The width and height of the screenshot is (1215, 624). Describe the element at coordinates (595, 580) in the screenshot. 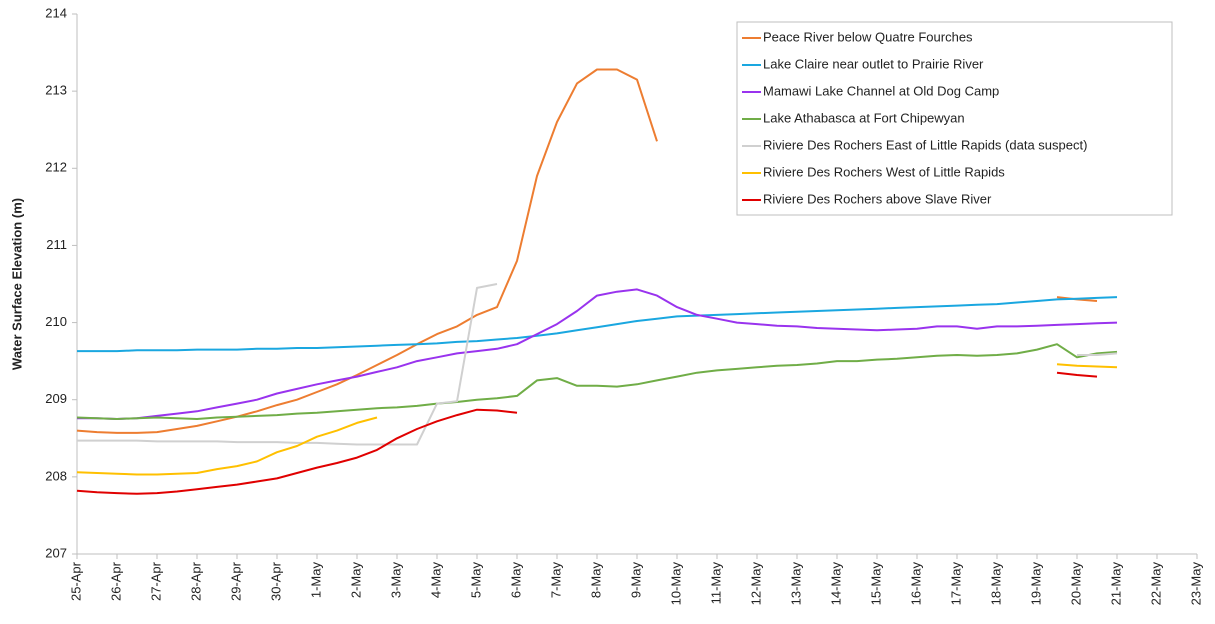

I see `x-tick-label: 8-May` at that location.